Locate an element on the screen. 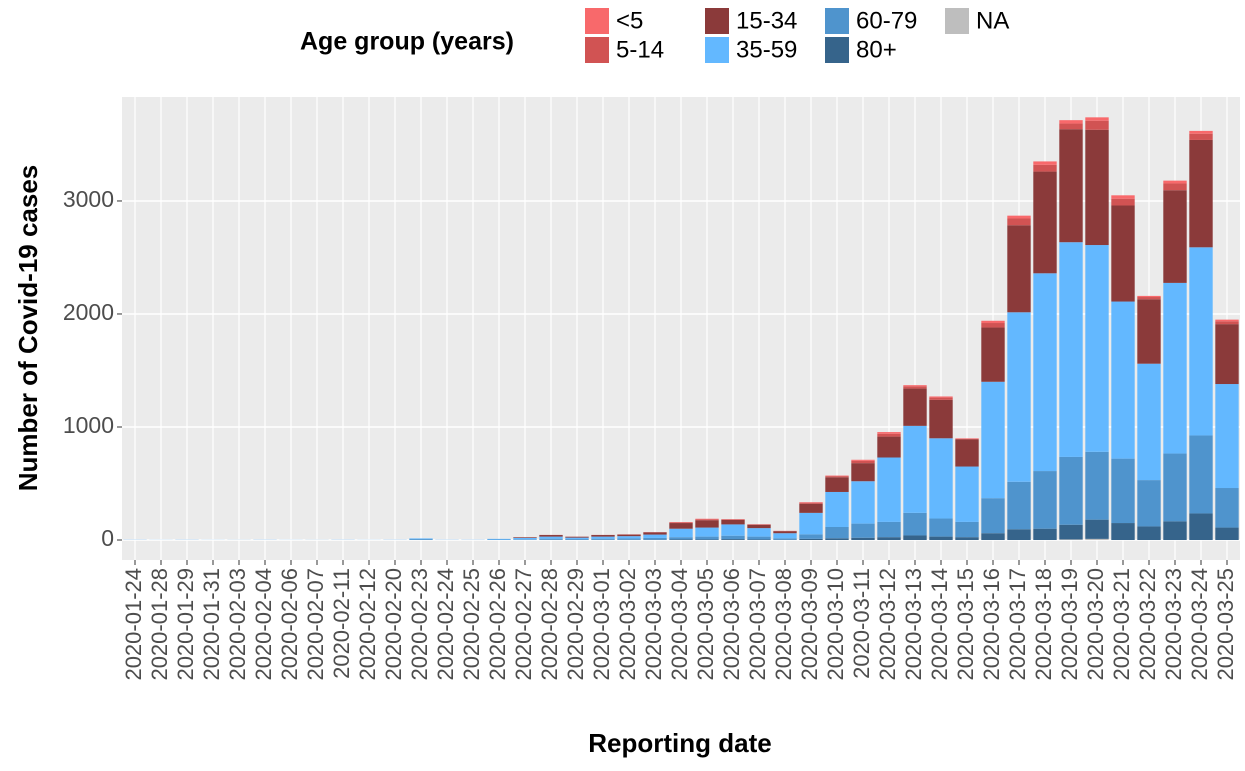 This screenshot has width=1245, height=771. x-tick-label: 2020-03-01 is located at coordinates (601, 624).